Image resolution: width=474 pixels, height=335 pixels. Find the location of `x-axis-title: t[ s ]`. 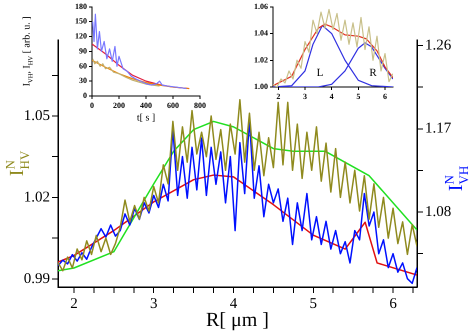

x-axis-title: t[ s ] is located at coordinates (146, 118).